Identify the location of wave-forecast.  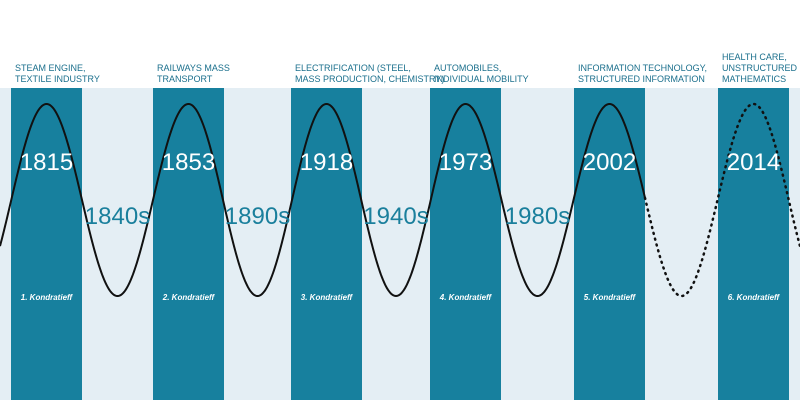
(721, 200).